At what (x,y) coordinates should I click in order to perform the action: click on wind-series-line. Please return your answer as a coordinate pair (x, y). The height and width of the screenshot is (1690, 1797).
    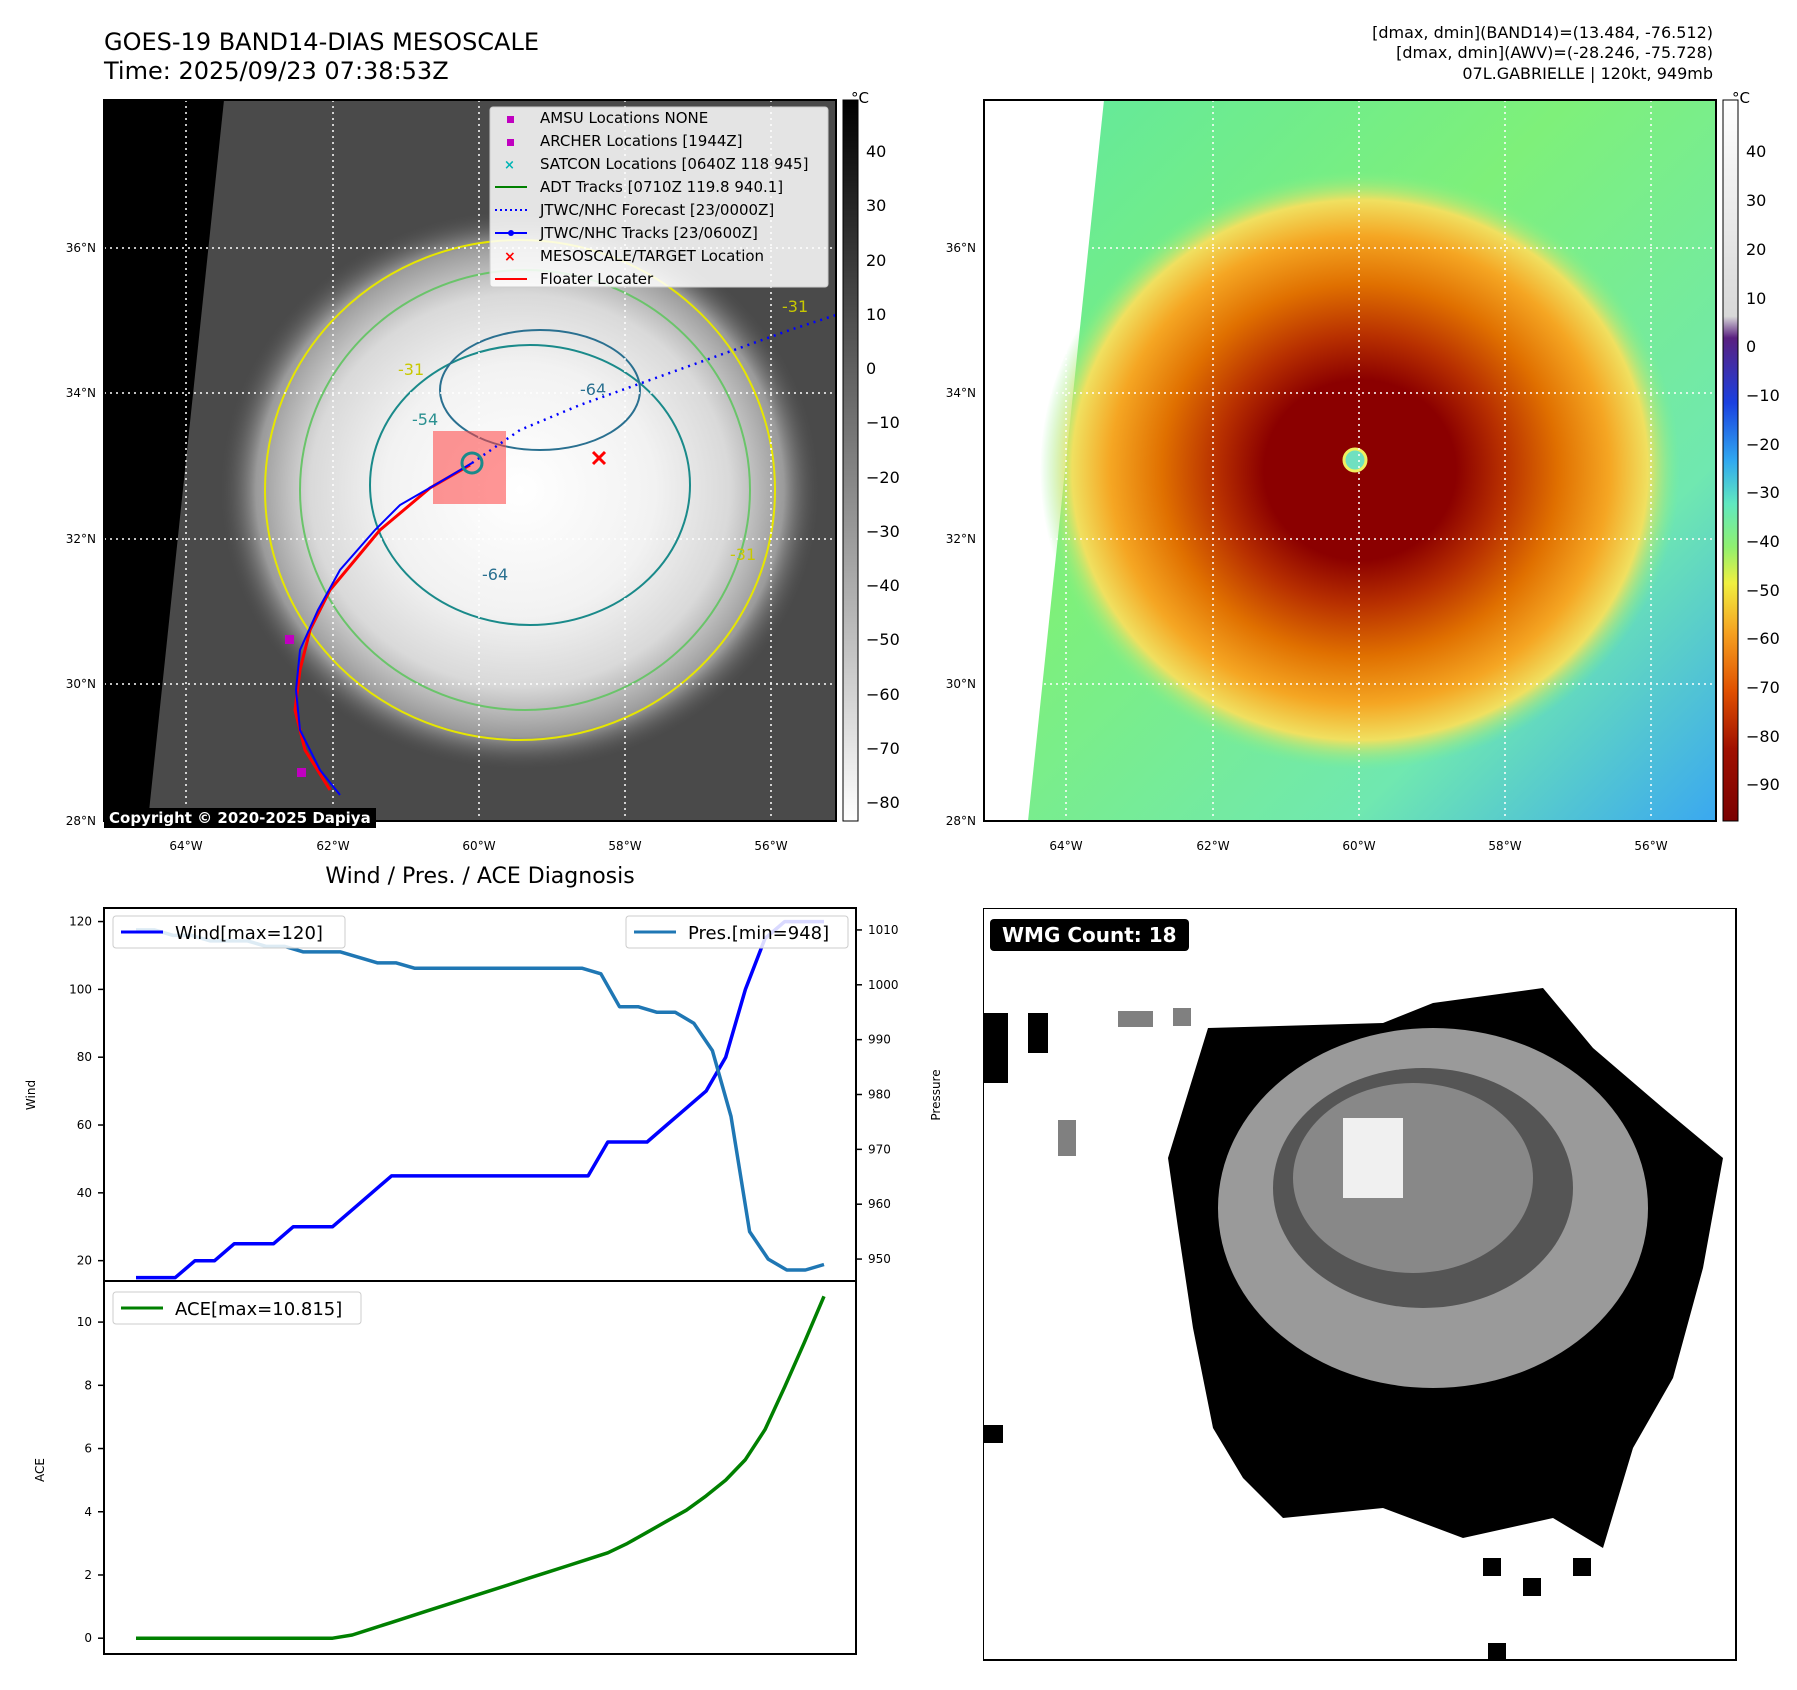
    Looking at the image, I should click on (480, 1099).